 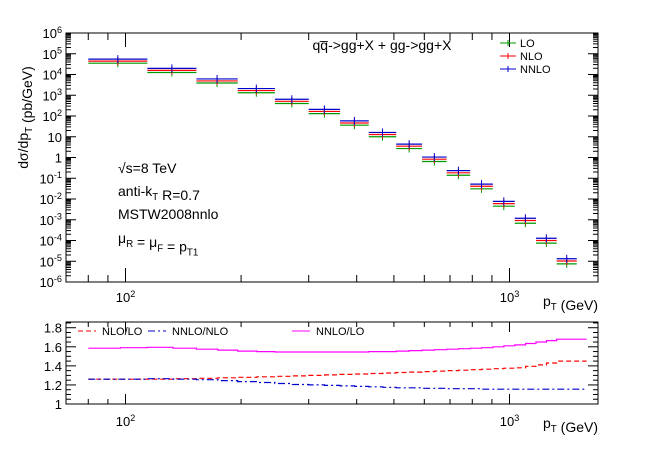 What do you see at coordinates (535, 70) in the screenshot?
I see `legend-label: NNLO` at bounding box center [535, 70].